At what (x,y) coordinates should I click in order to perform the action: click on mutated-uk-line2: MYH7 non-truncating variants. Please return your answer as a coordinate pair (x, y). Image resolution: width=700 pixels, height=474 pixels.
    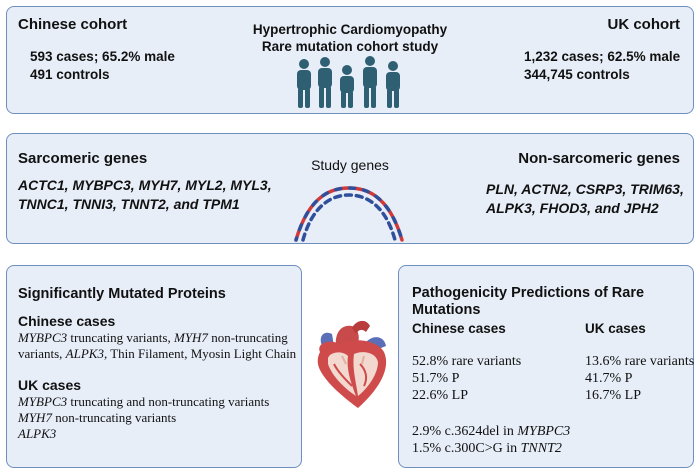
    Looking at the image, I should click on (97, 418).